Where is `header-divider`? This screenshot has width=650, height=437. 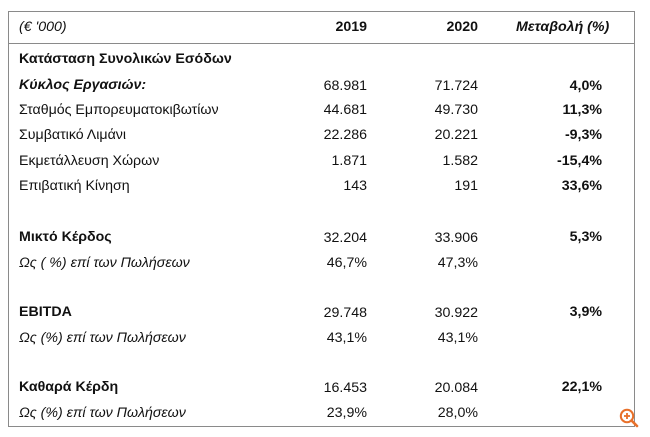 header-divider is located at coordinates (321, 43).